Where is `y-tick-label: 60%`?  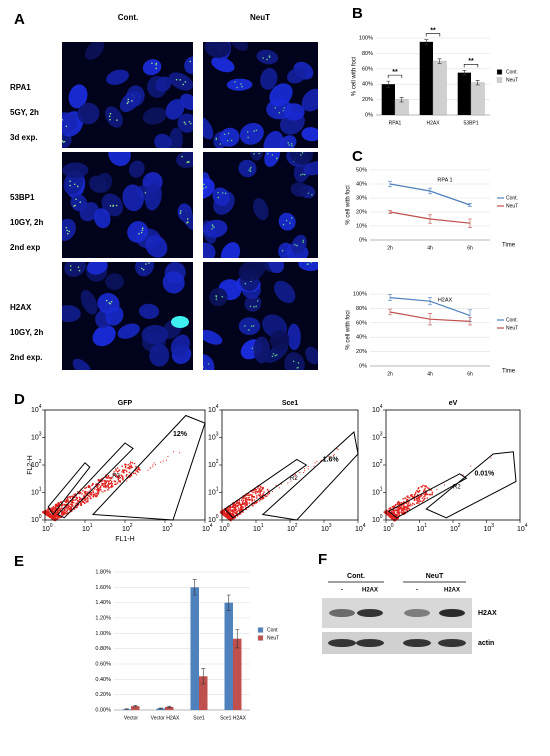 y-tick-label: 60% is located at coordinates (367, 69).